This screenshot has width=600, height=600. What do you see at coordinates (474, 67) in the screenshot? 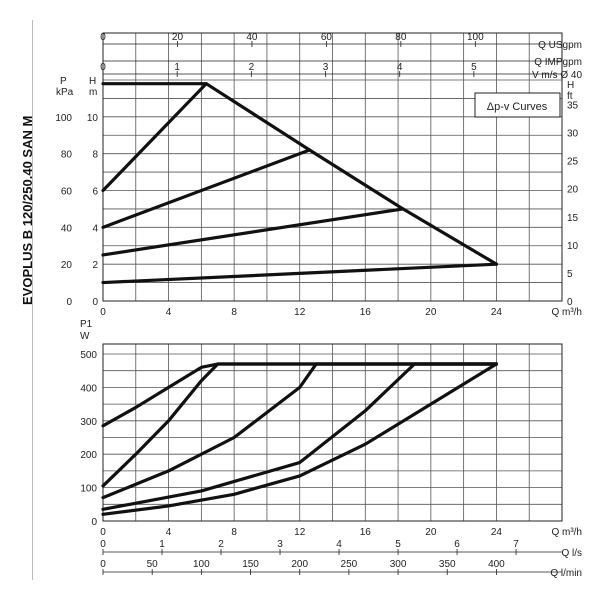
I see `top-scale-tick-label: 5` at bounding box center [474, 67].